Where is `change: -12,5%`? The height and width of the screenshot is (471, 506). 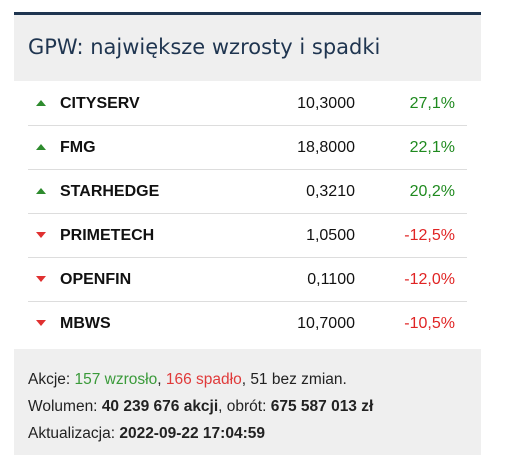 change: -12,5% is located at coordinates (429, 235).